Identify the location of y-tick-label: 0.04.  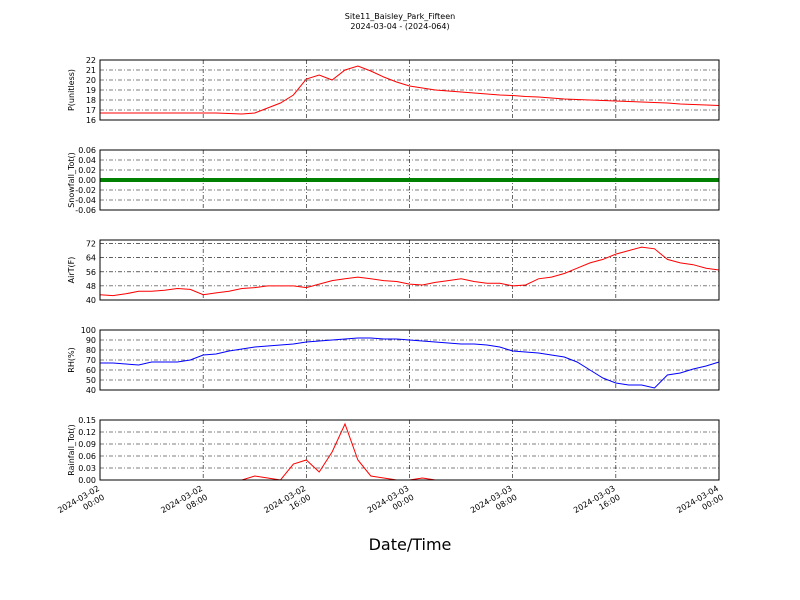
(87, 160).